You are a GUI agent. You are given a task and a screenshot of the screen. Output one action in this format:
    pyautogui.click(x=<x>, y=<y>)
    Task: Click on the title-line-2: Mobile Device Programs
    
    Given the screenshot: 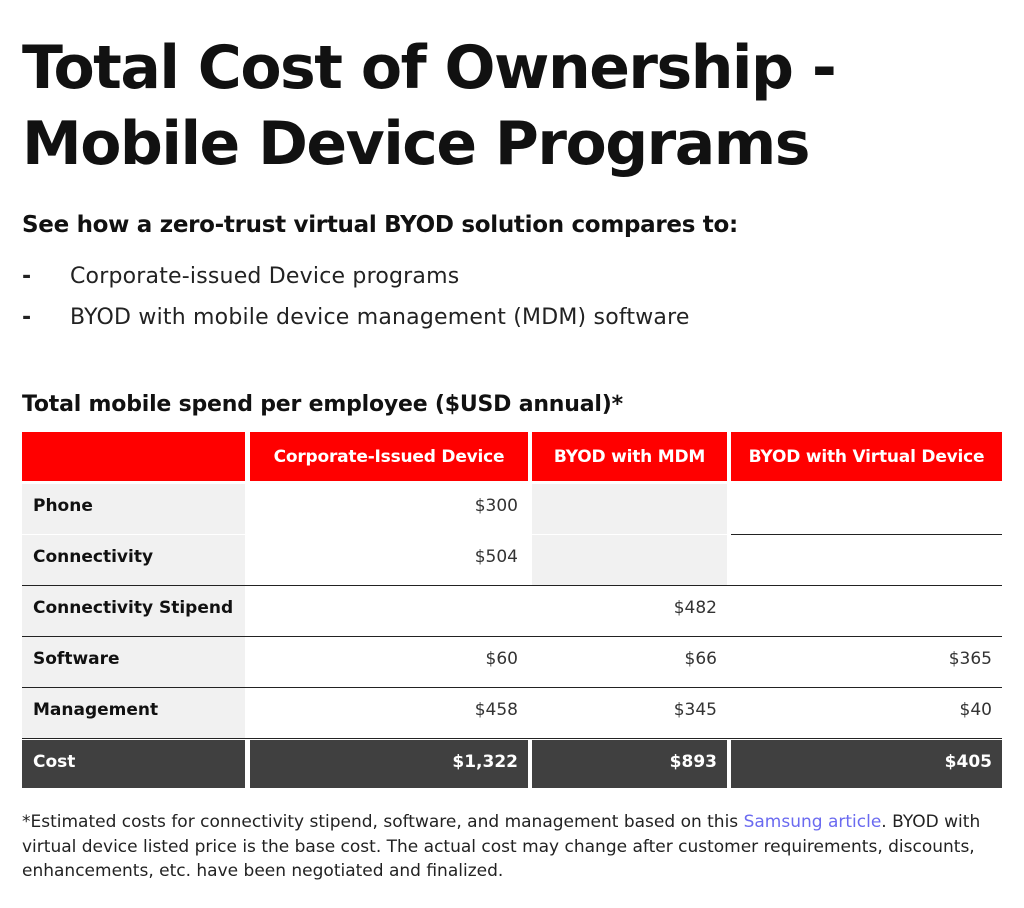 What is the action you would take?
    pyautogui.click(x=416, y=144)
    